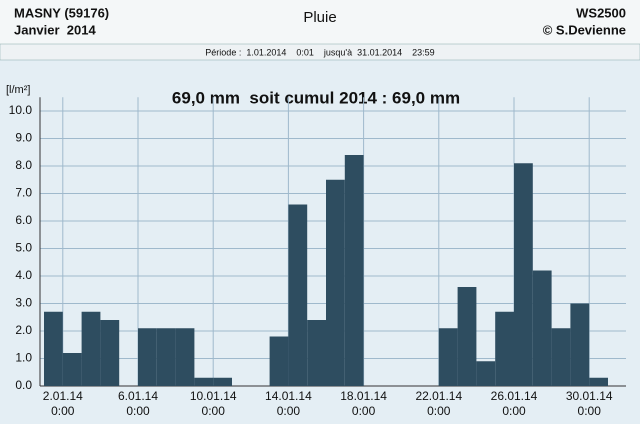 The height and width of the screenshot is (424, 640). Describe the element at coordinates (23, 330) in the screenshot. I see `y-tick-label: 2.0` at that location.